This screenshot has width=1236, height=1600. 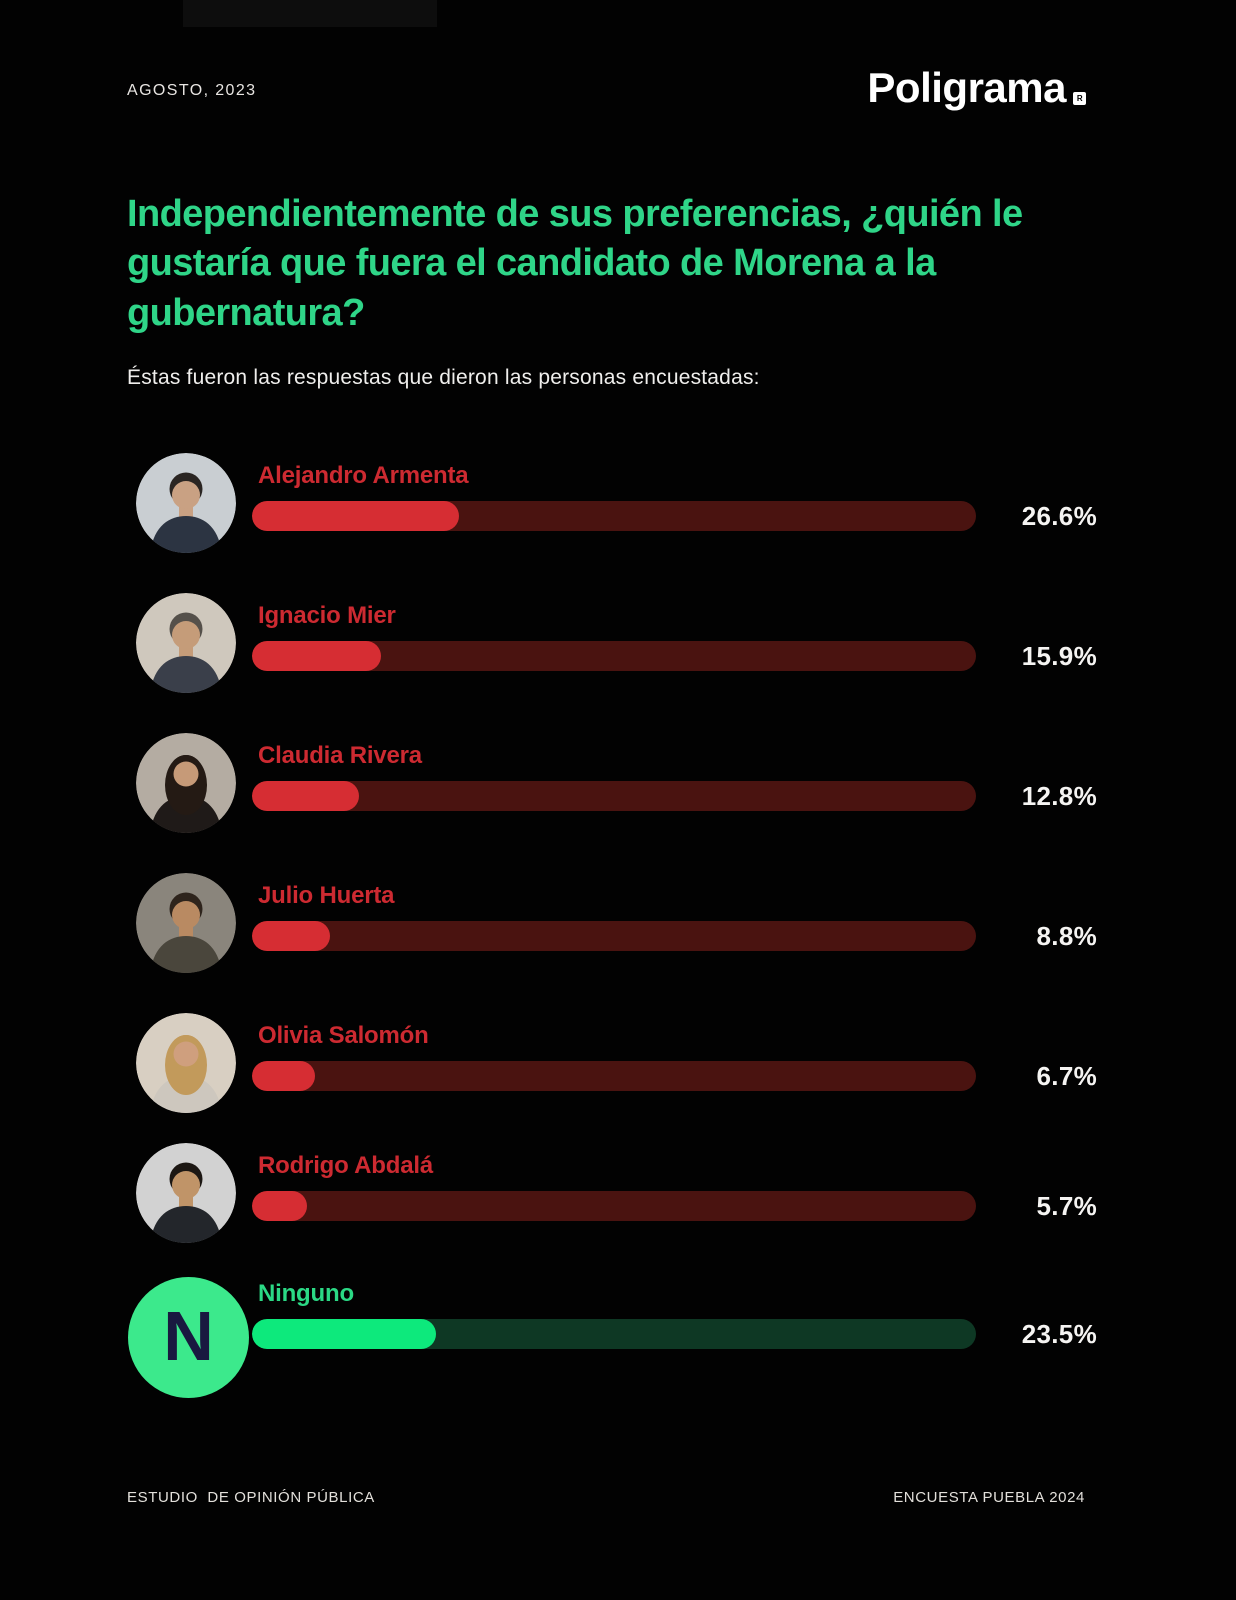 What do you see at coordinates (326, 895) in the screenshot?
I see `candidate-name: Julio Huerta` at bounding box center [326, 895].